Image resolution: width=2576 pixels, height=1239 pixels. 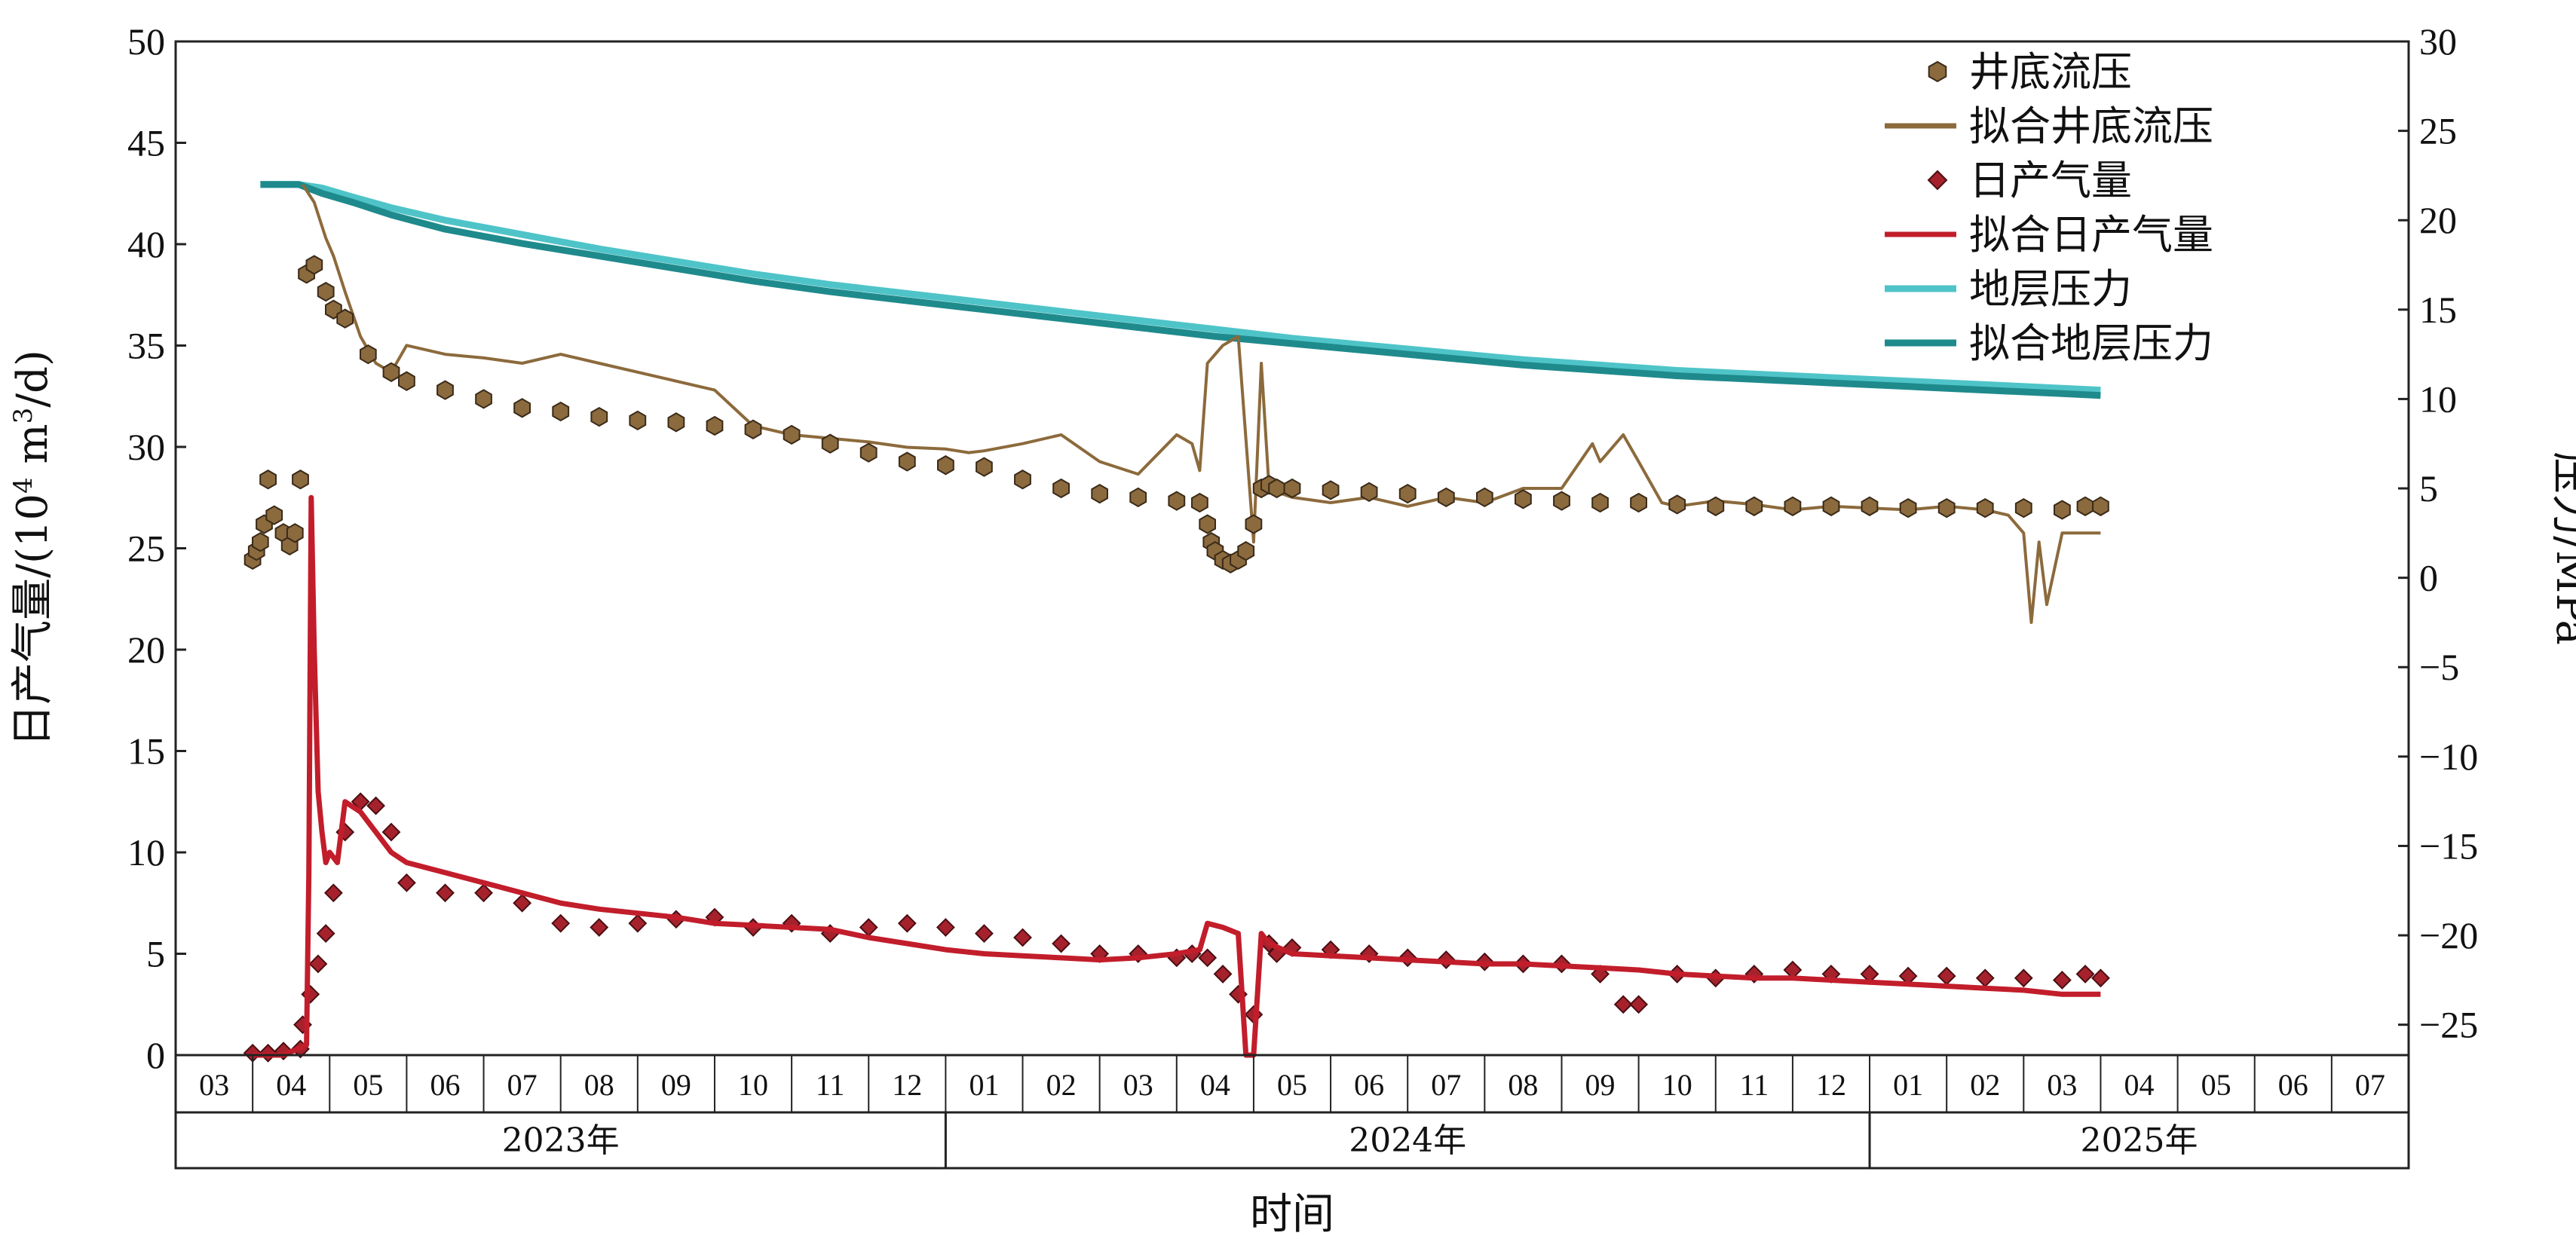 I want to click on year-label: 2023年, so click(x=561, y=1141).